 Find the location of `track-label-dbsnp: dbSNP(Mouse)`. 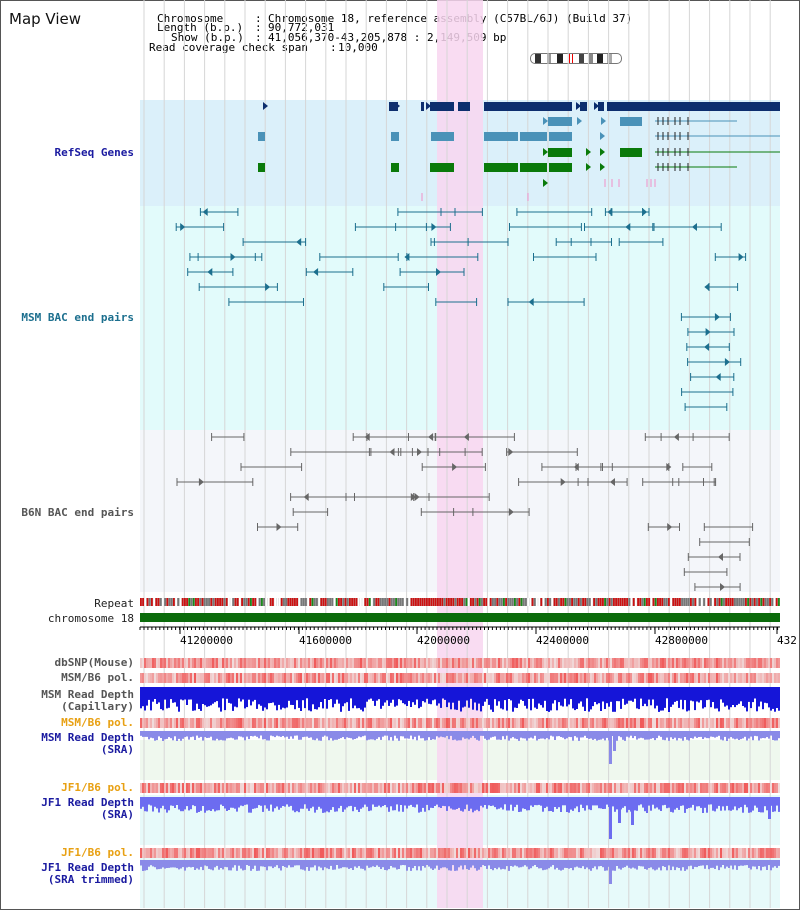

track-label-dbsnp: dbSNP(Mouse) is located at coordinates (94, 662).